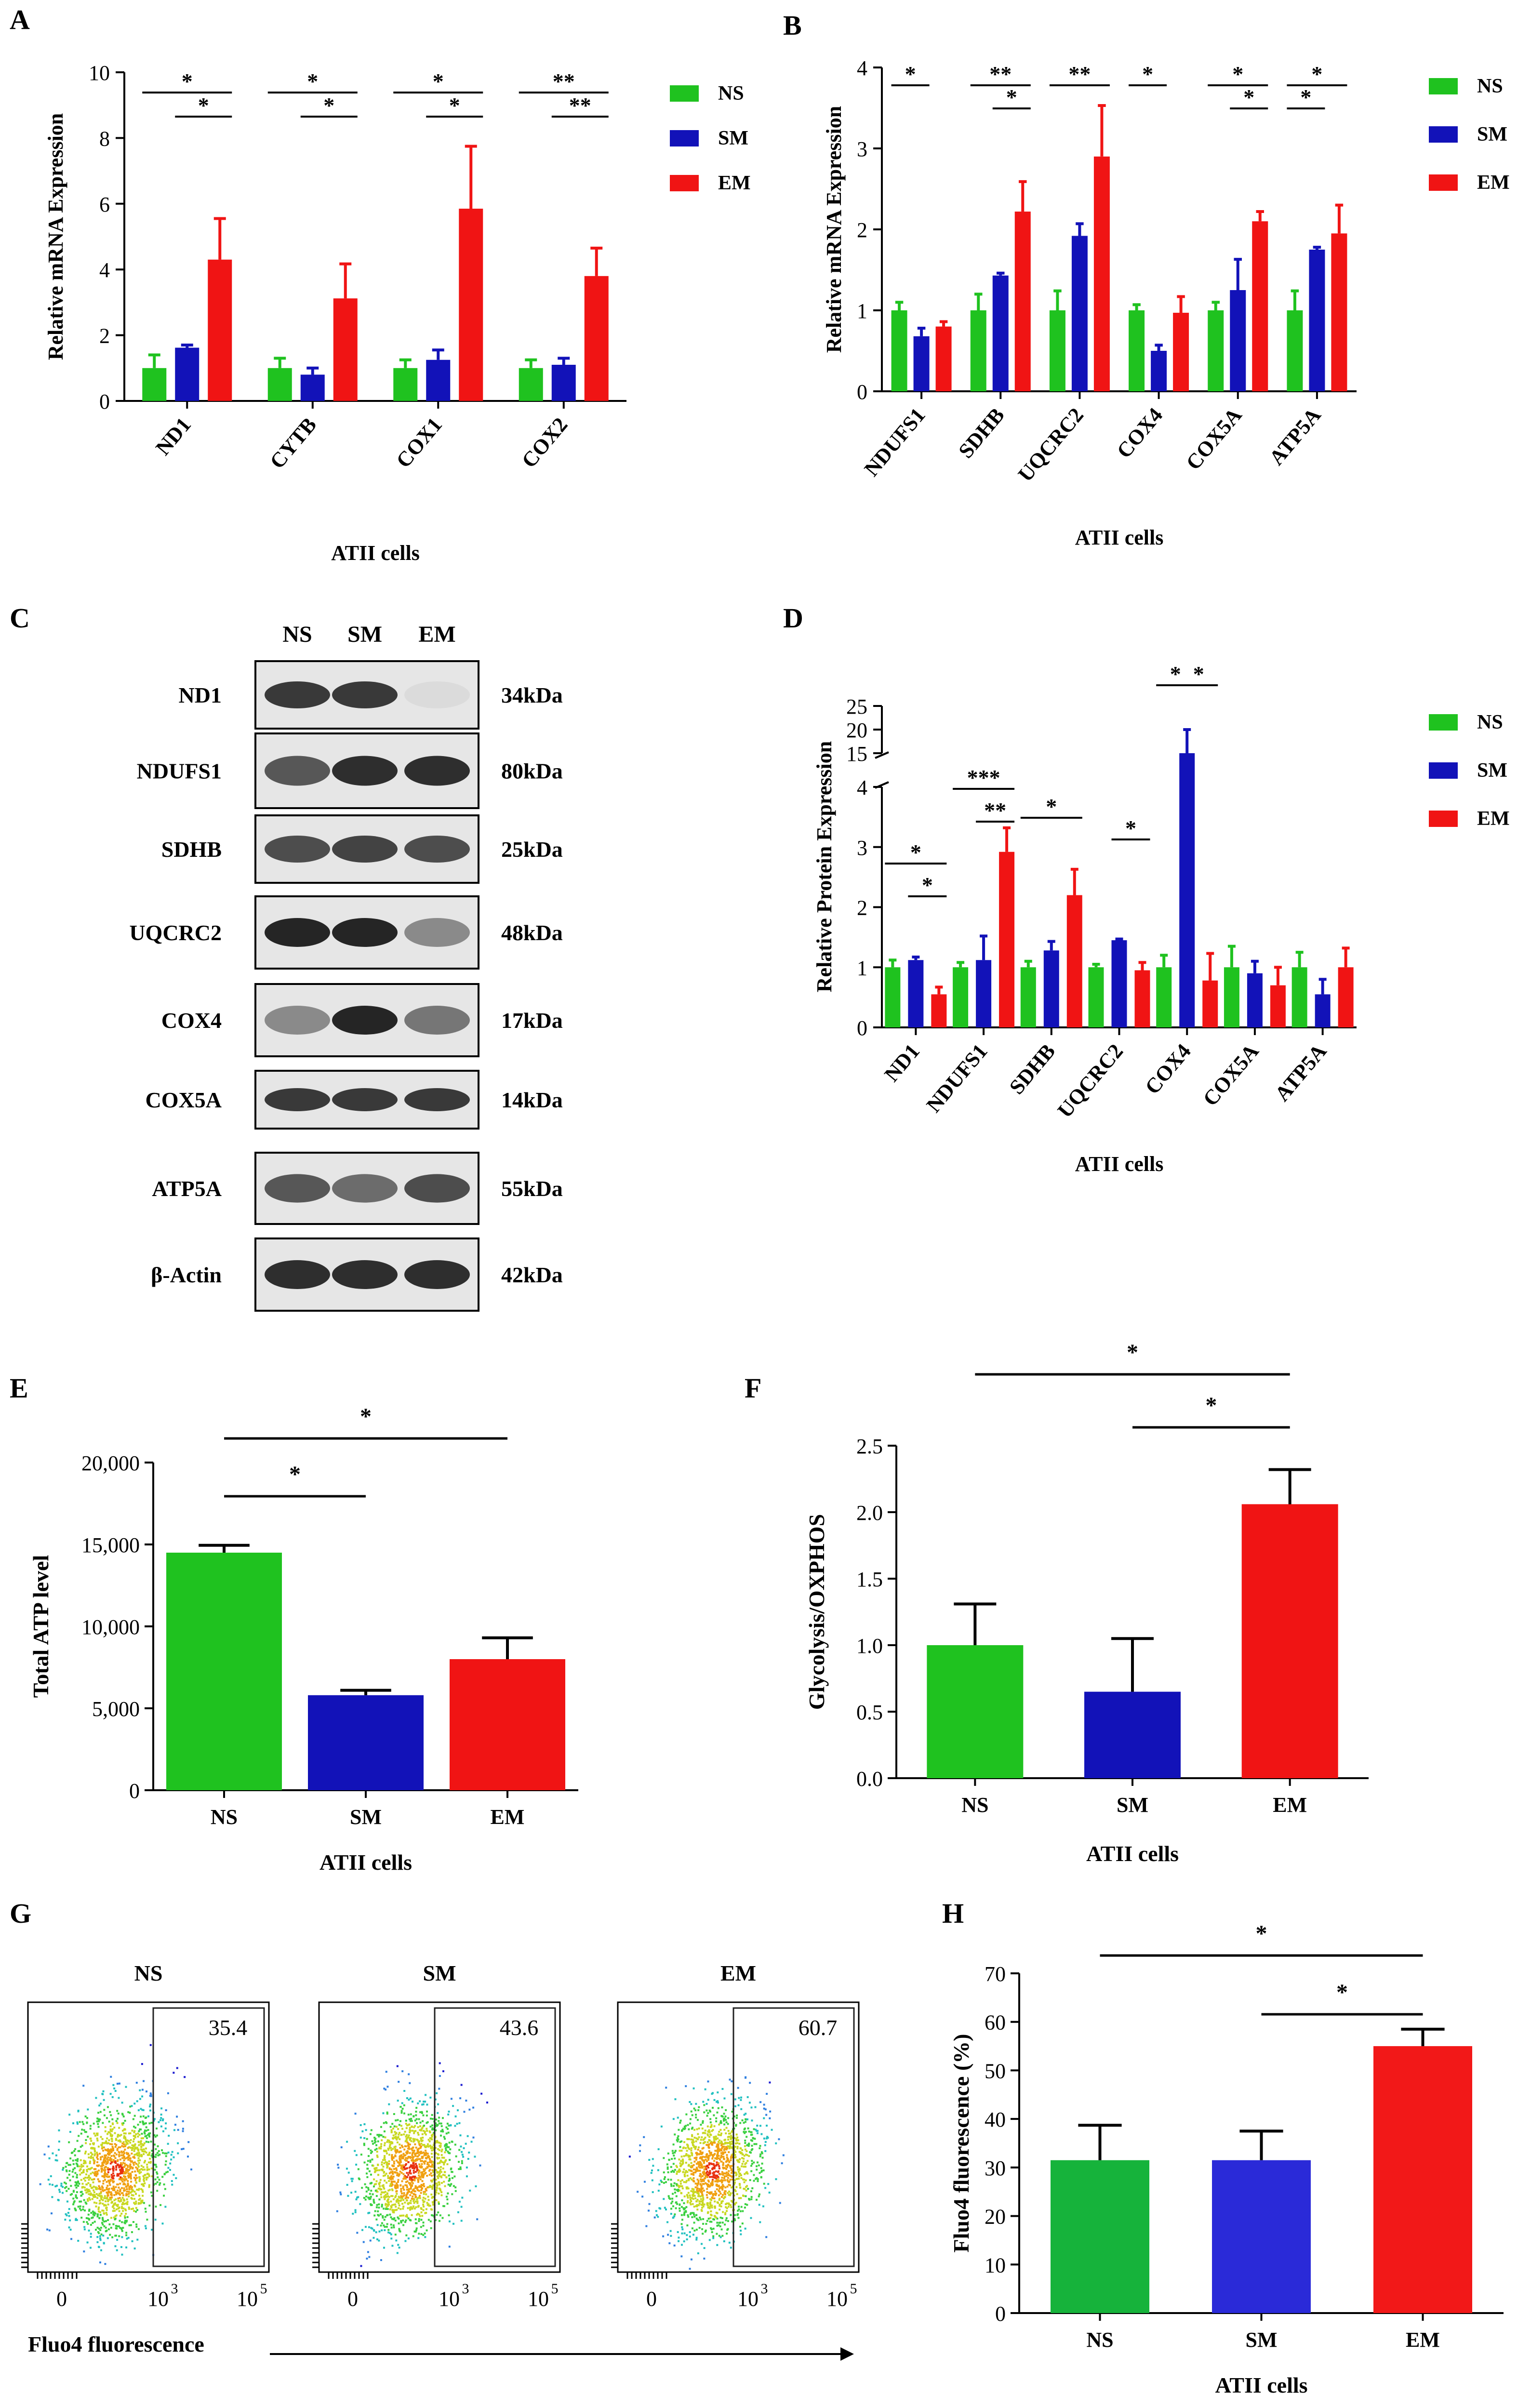 This screenshot has height=2408, width=1531. What do you see at coordinates (293, 443) in the screenshot?
I see `x-tick-label: CYTB` at bounding box center [293, 443].